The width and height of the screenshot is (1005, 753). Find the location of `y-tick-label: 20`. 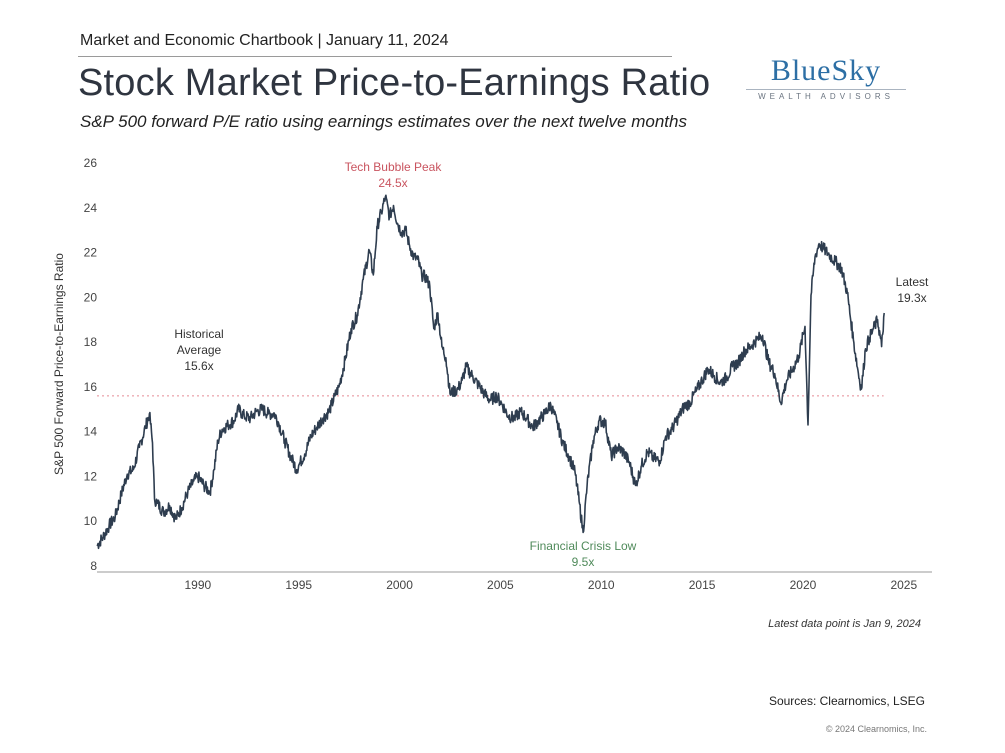

y-tick-label: 20 is located at coordinates (91, 297).